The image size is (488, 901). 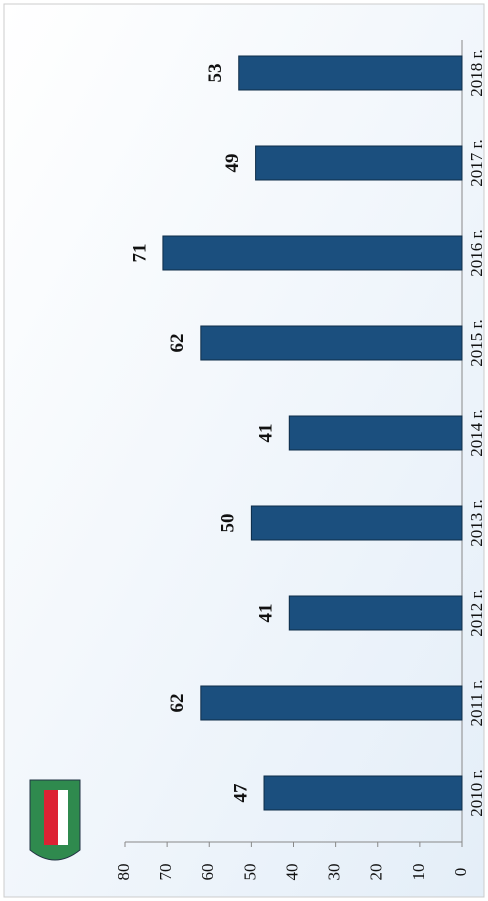 I want to click on value-label: 71, so click(x=139, y=253).